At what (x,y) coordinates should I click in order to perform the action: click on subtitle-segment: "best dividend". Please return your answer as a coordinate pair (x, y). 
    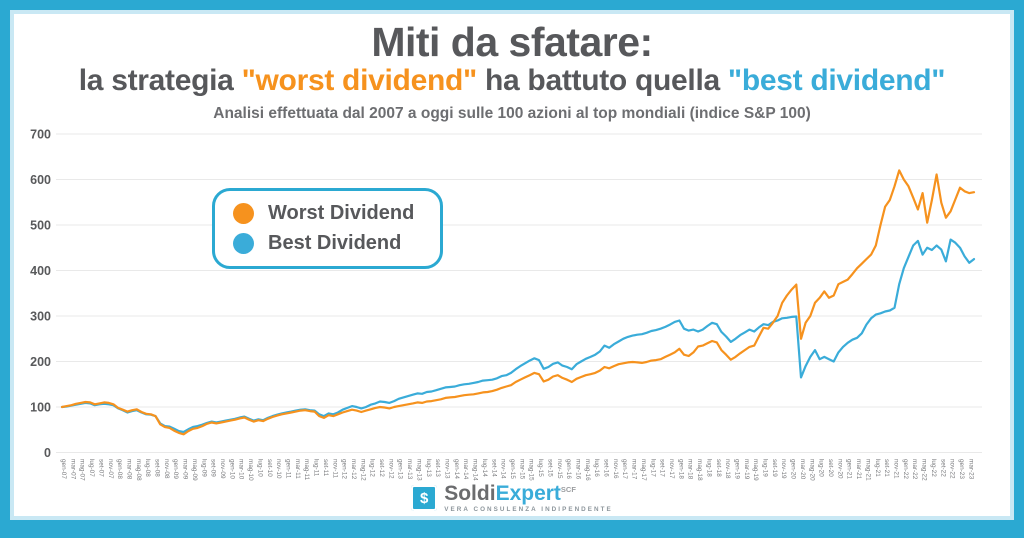
    Looking at the image, I should click on (836, 80).